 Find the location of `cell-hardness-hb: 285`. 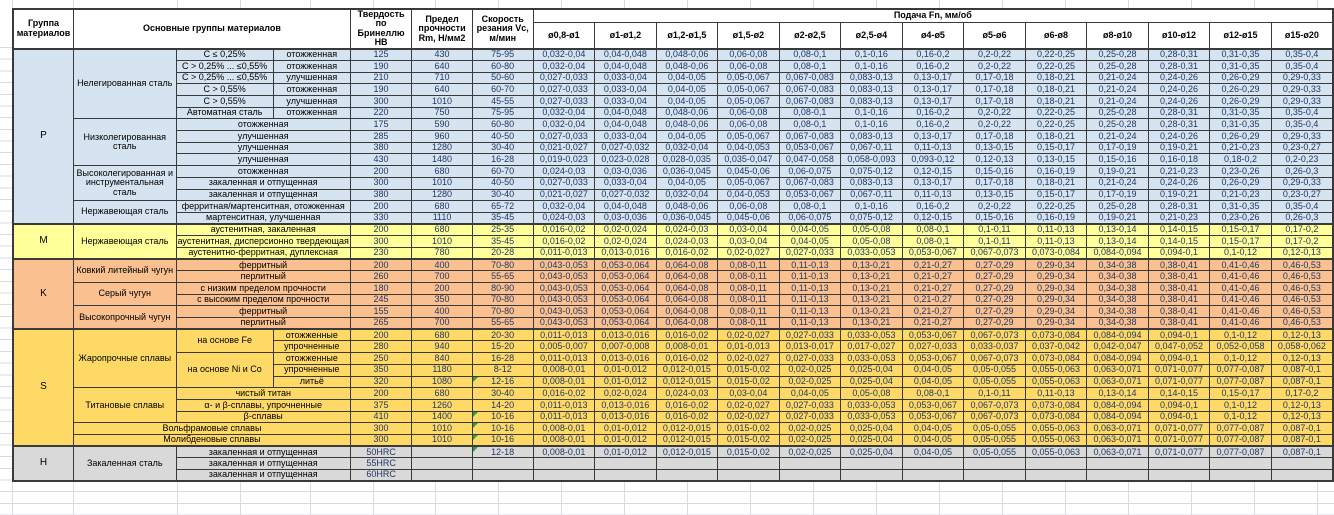

cell-hardness-hb: 285 is located at coordinates (381, 136).